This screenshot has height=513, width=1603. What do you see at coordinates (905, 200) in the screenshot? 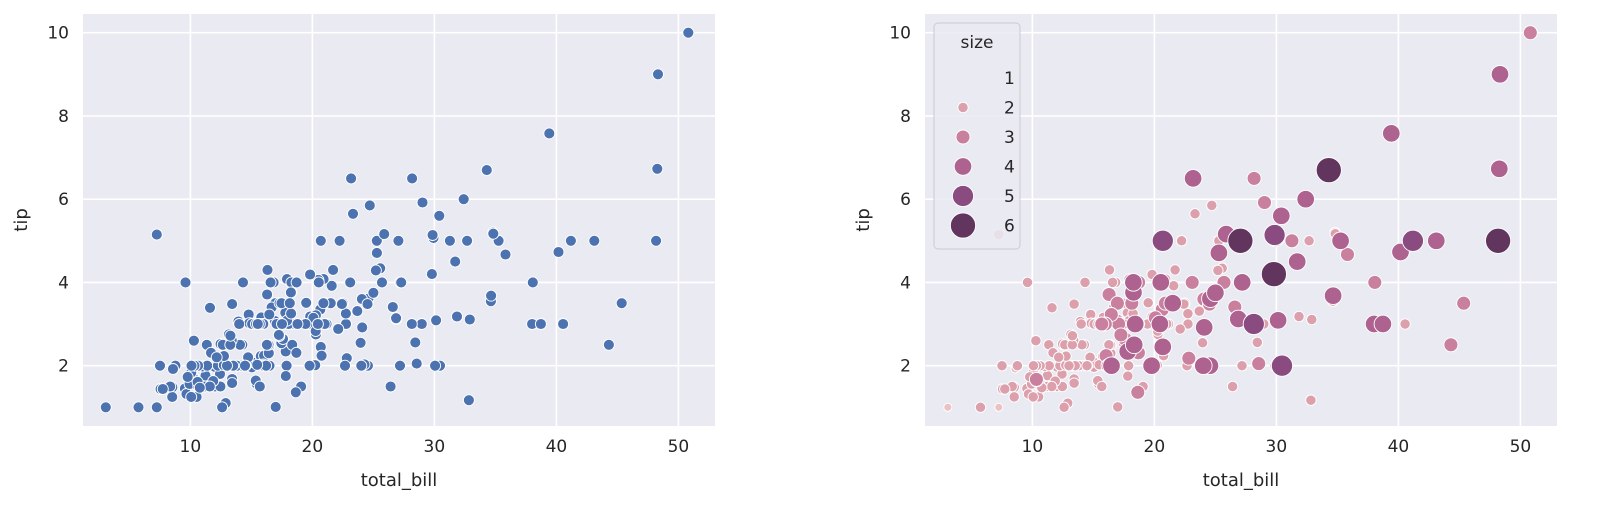
I see `y-tick-label: 6` at bounding box center [905, 200].